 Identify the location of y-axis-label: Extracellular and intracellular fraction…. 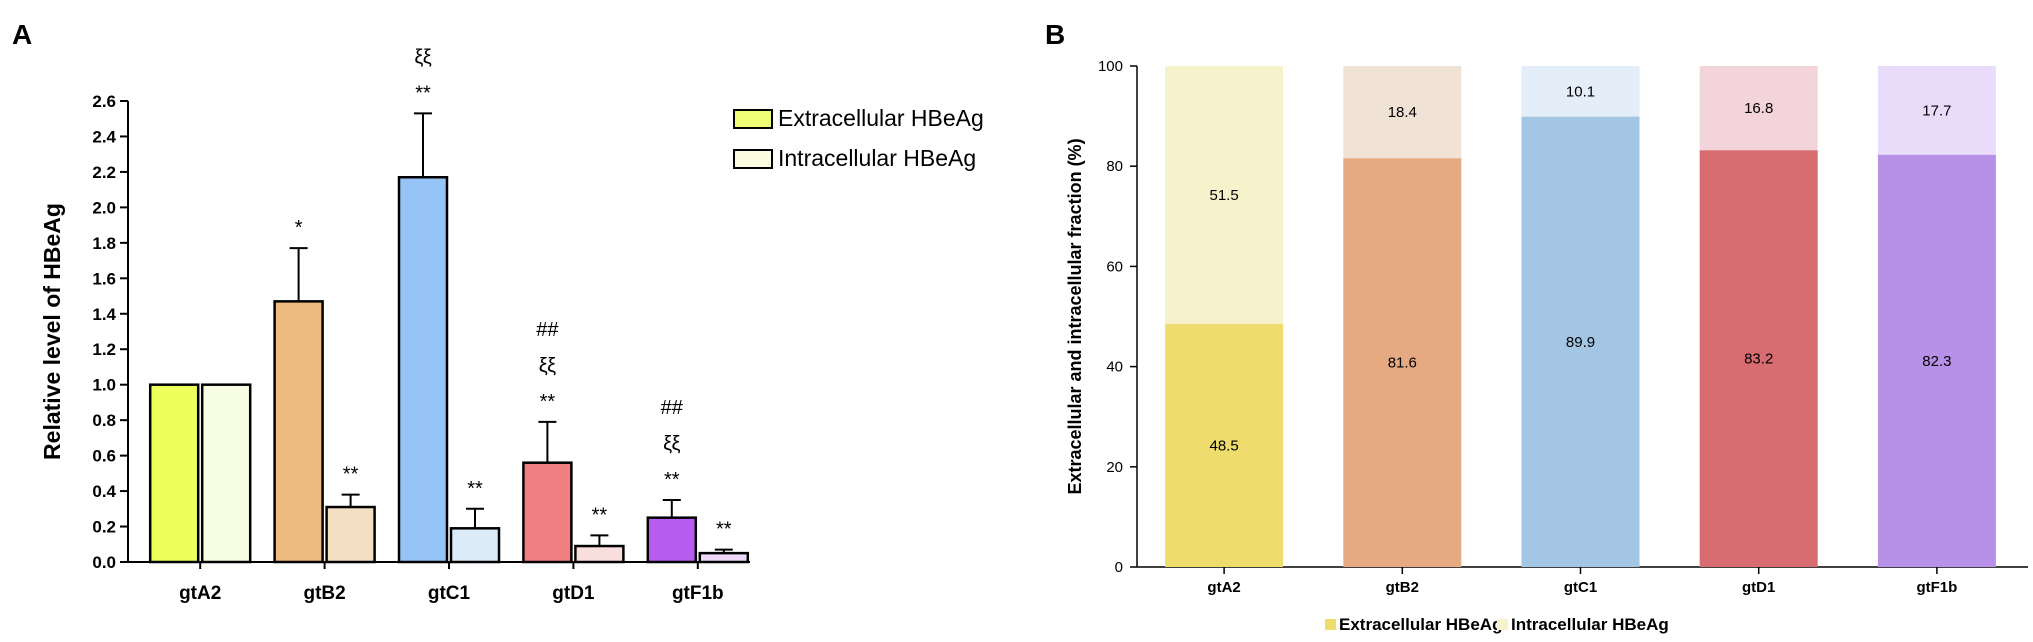
(1075, 316).